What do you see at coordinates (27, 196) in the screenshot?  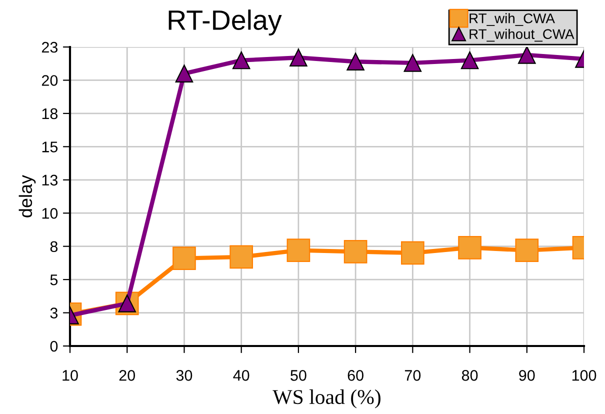 I see `y-axis-title: delay` at bounding box center [27, 196].